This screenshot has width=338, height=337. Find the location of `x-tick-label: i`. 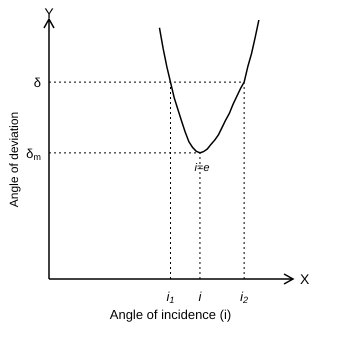

x-tick-label: i is located at coordinates (200, 296).